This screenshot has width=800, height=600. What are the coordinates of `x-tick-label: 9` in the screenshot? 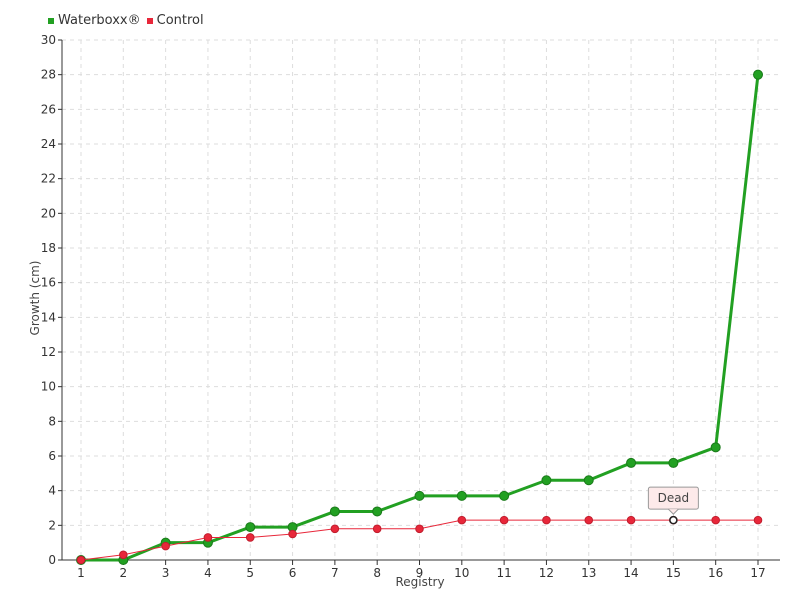 It's located at (420, 573).